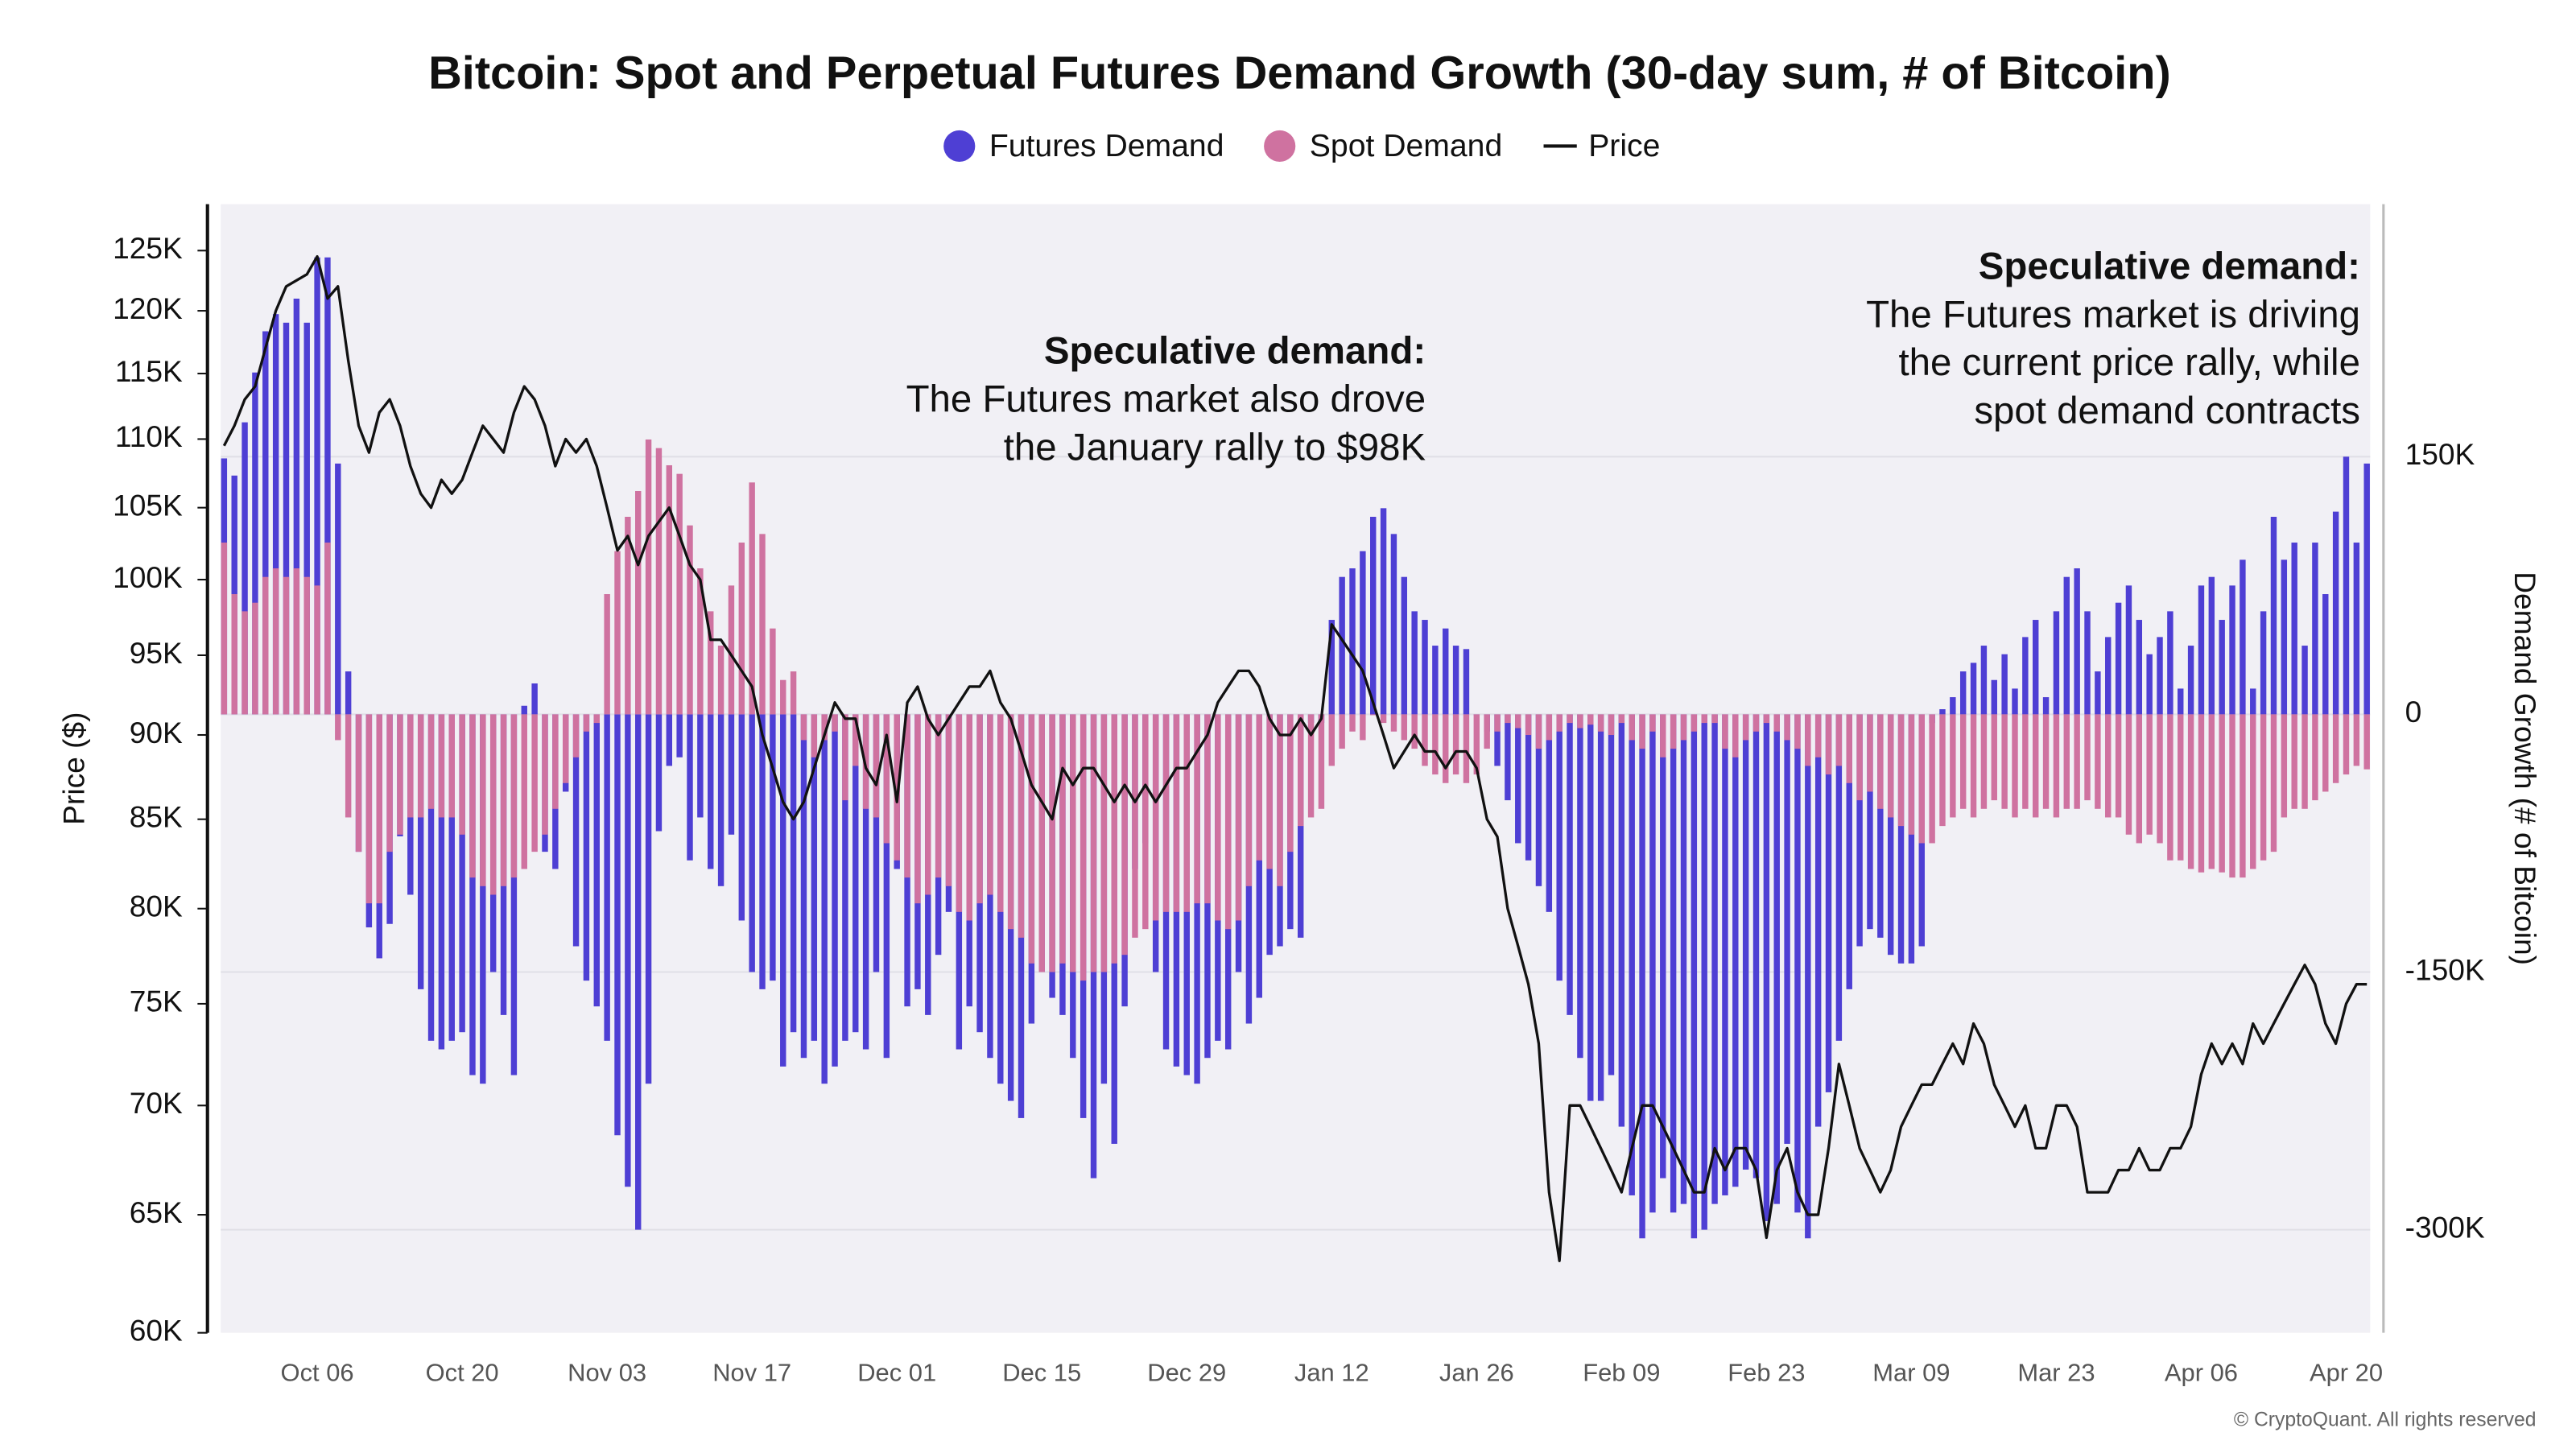  What do you see at coordinates (1406, 146) in the screenshot?
I see `legend-label: Spot Demand` at bounding box center [1406, 146].